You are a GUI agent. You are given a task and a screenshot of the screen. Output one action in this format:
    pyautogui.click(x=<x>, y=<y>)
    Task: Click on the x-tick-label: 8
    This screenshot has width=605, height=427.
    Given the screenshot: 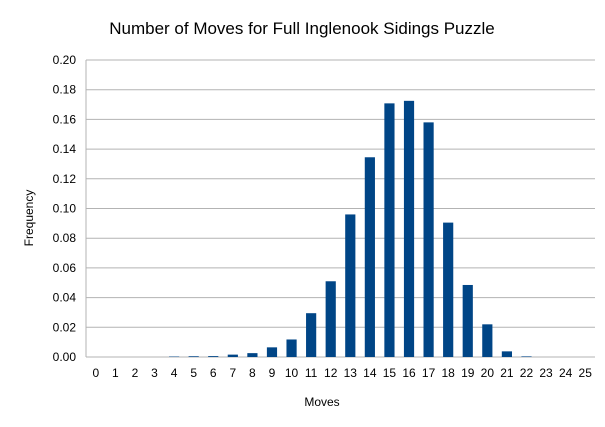 What is the action you would take?
    pyautogui.click(x=252, y=373)
    